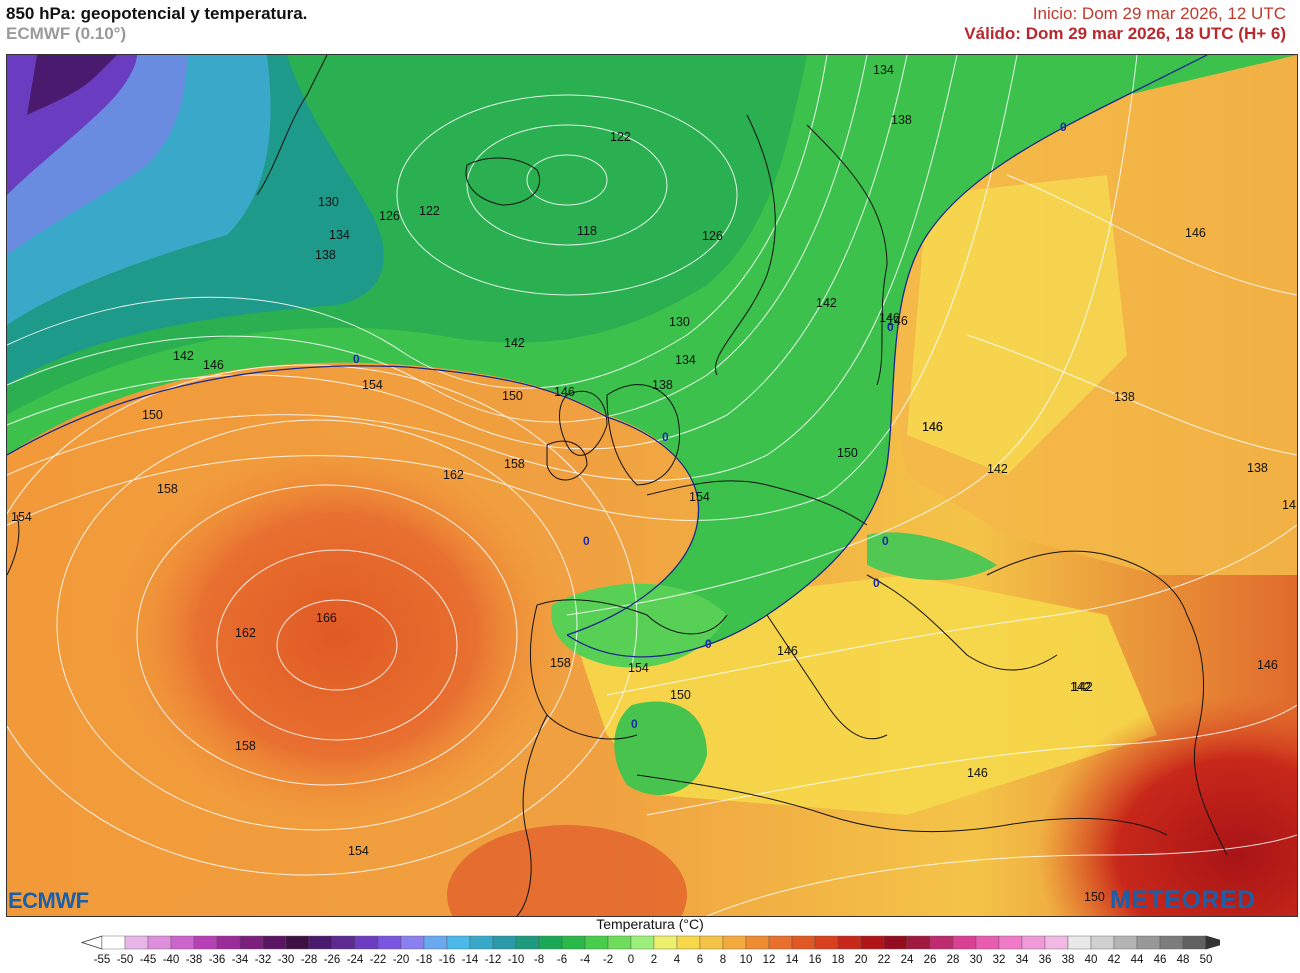  Describe the element at coordinates (309, 960) in the screenshot. I see `legend-tick: -28` at that location.